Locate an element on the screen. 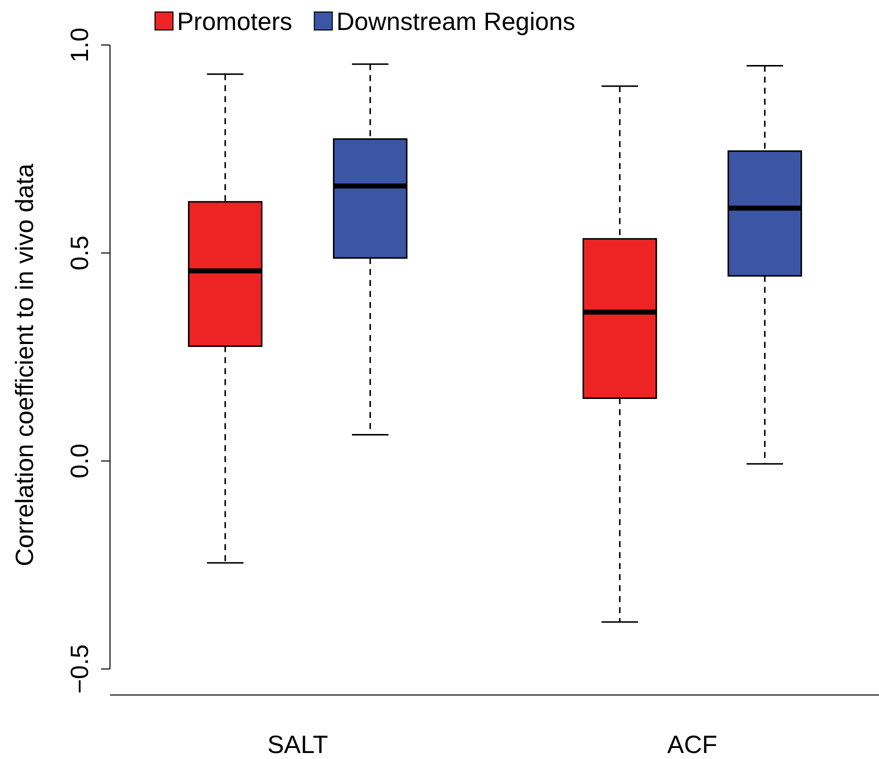  x-tick-label: SALT is located at coordinates (297, 745).